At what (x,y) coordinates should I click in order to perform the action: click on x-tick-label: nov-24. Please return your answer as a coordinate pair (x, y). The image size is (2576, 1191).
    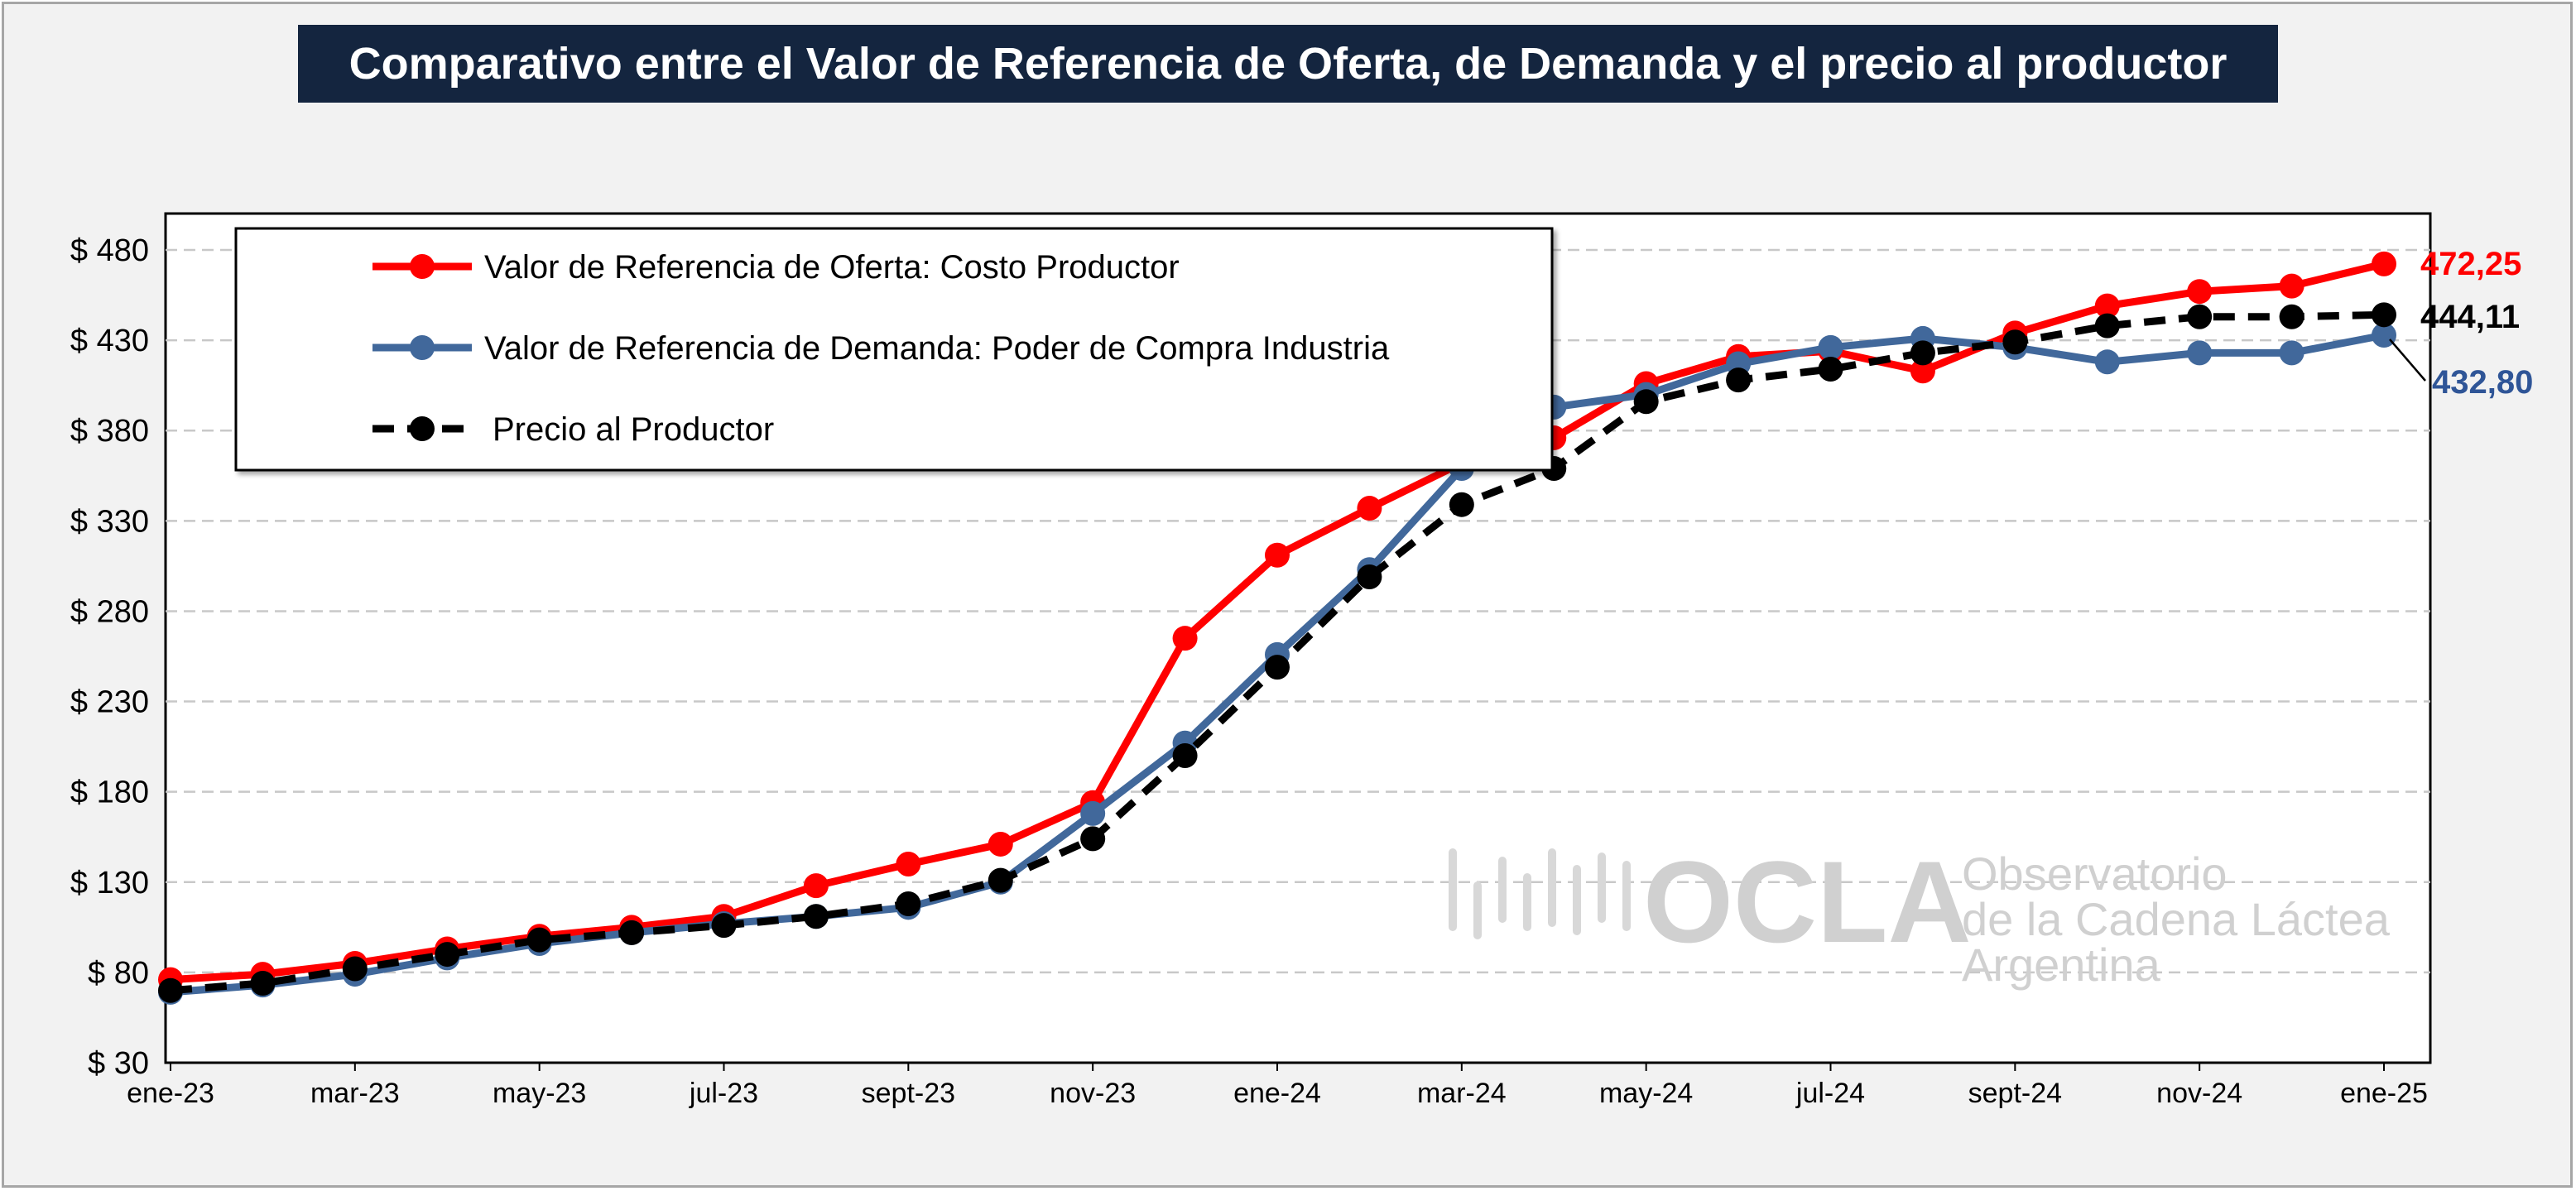
    Looking at the image, I should click on (2199, 1093).